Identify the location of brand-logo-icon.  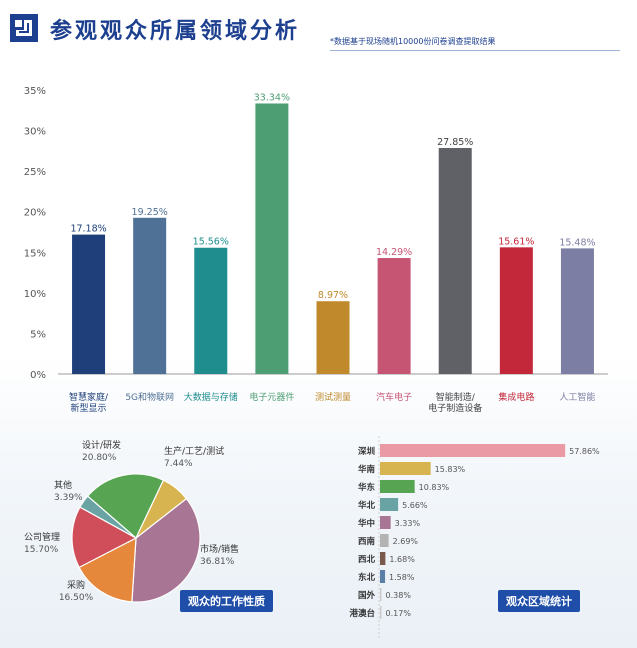
(24, 28).